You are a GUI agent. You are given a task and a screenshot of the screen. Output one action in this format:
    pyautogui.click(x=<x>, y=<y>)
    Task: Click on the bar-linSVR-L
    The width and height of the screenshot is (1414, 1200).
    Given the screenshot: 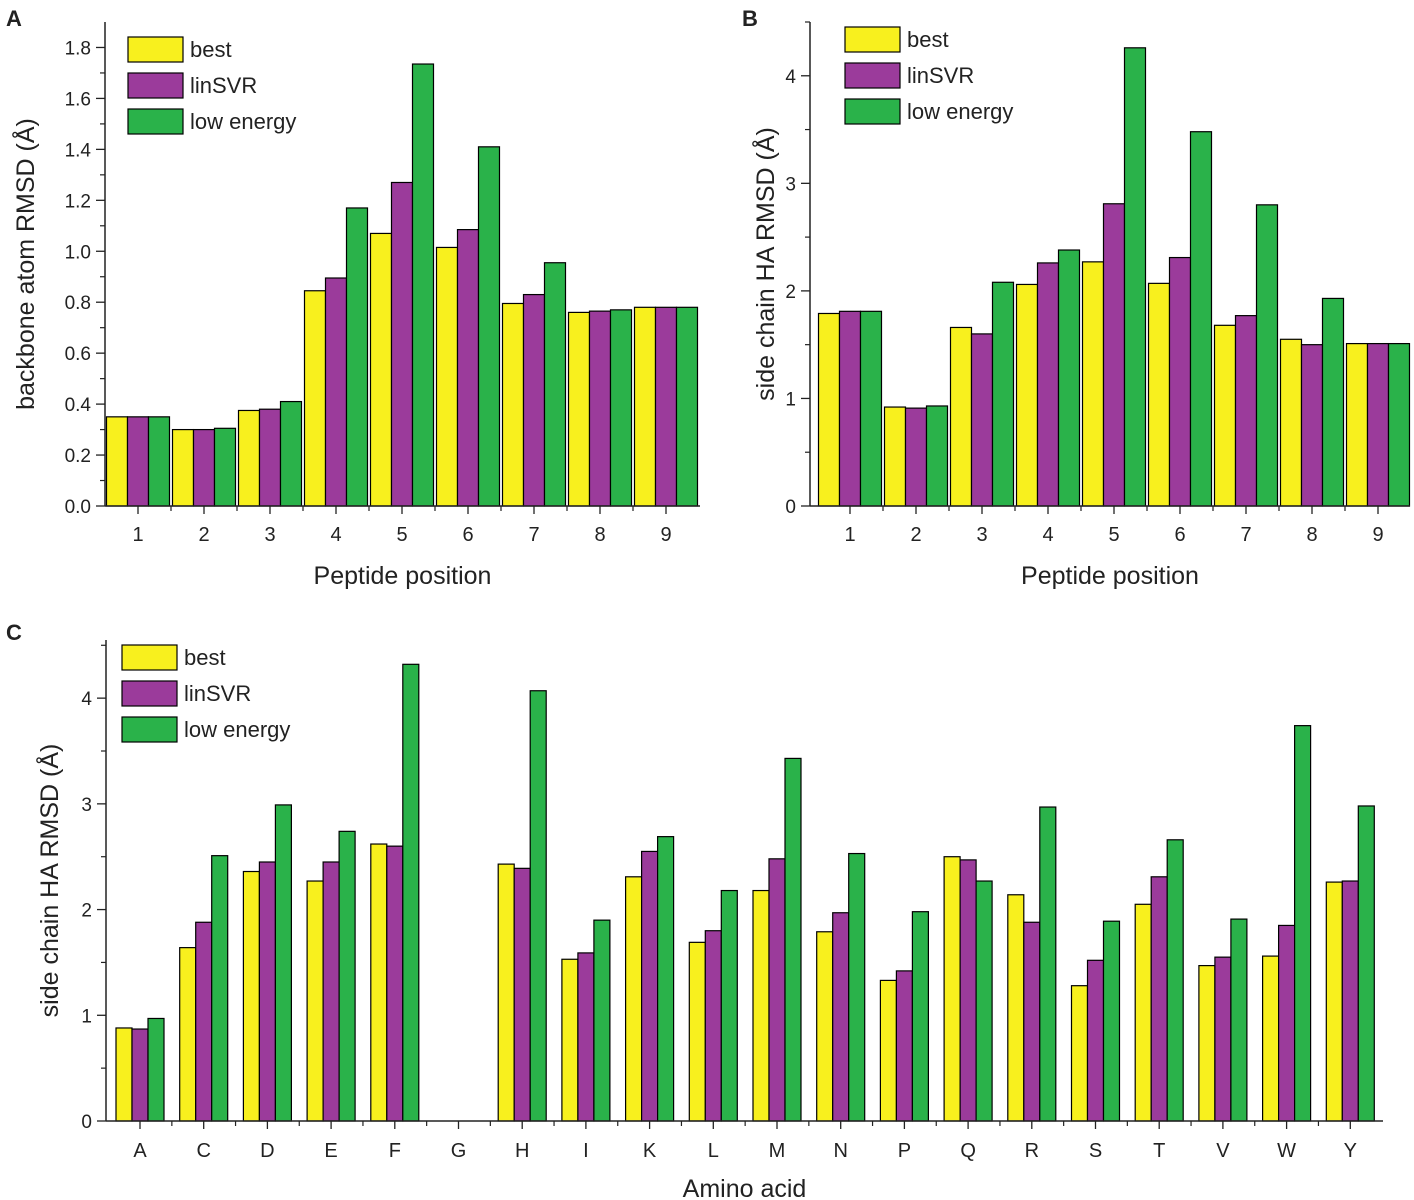 What is the action you would take?
    pyautogui.click(x=713, y=1026)
    